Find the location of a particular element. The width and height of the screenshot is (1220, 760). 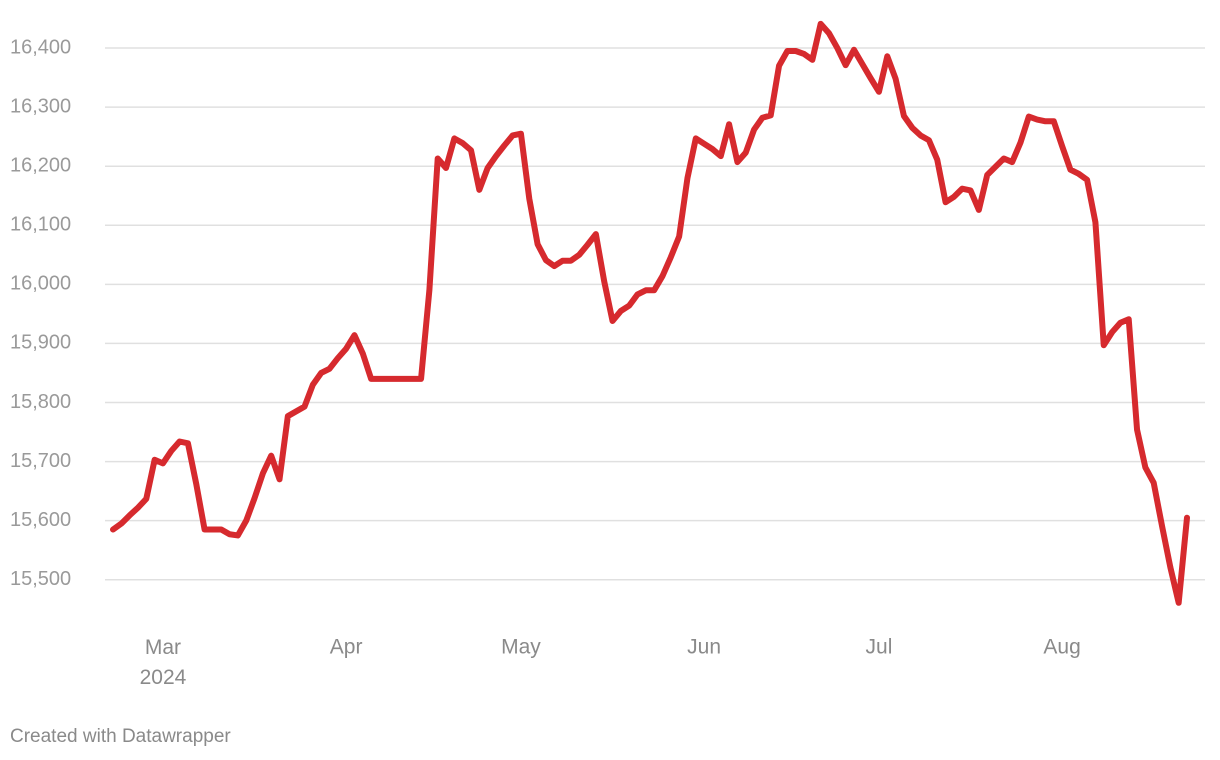

x-tick-line: Mar is located at coordinates (163, 647).